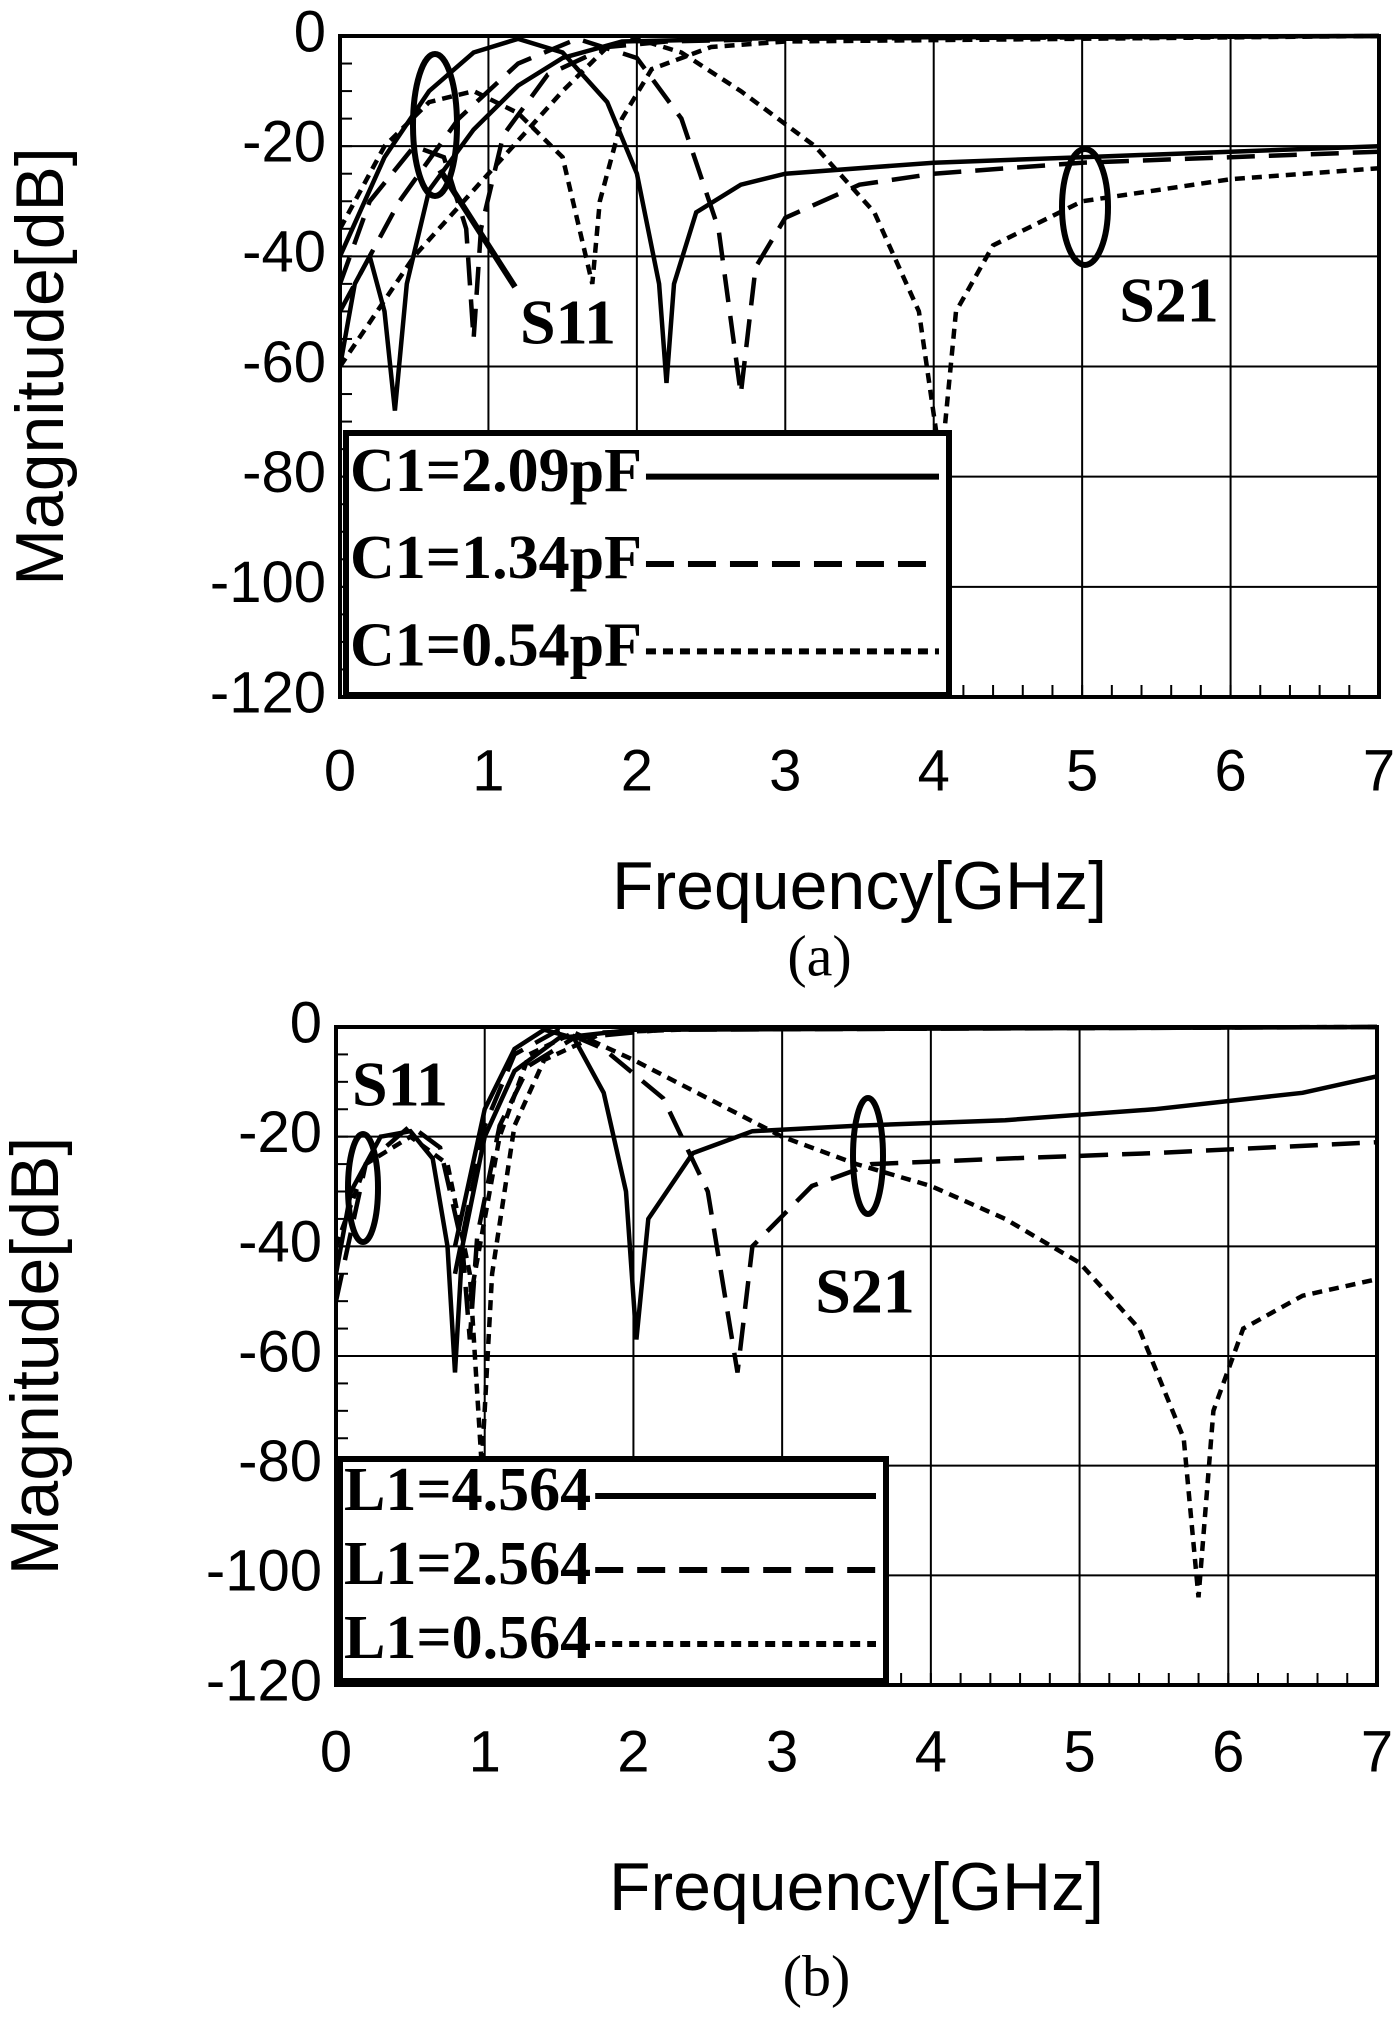  Describe the element at coordinates (817, 1975) in the screenshot. I see `caption: (b)` at that location.